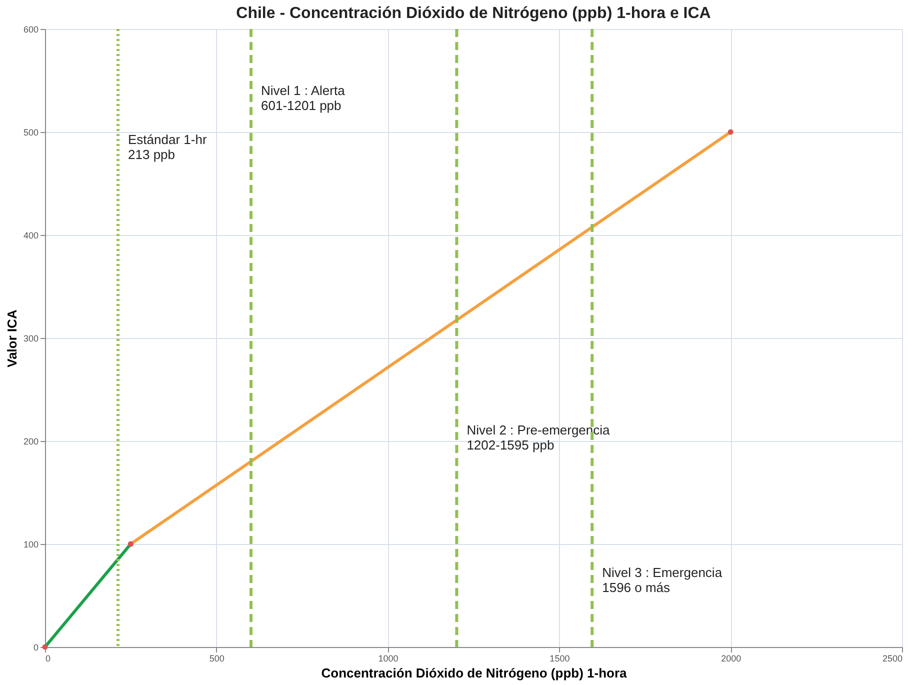  What do you see at coordinates (30, 339) in the screenshot?
I see `y-tick-label: 300` at bounding box center [30, 339].